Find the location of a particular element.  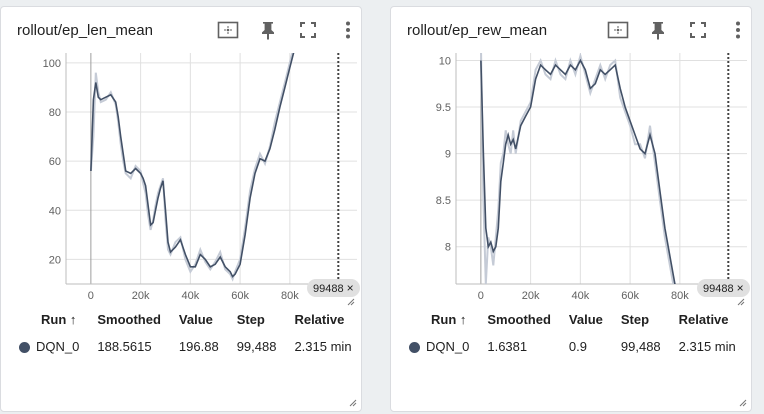

y-tick-label: 8.5 is located at coordinates (443, 201).